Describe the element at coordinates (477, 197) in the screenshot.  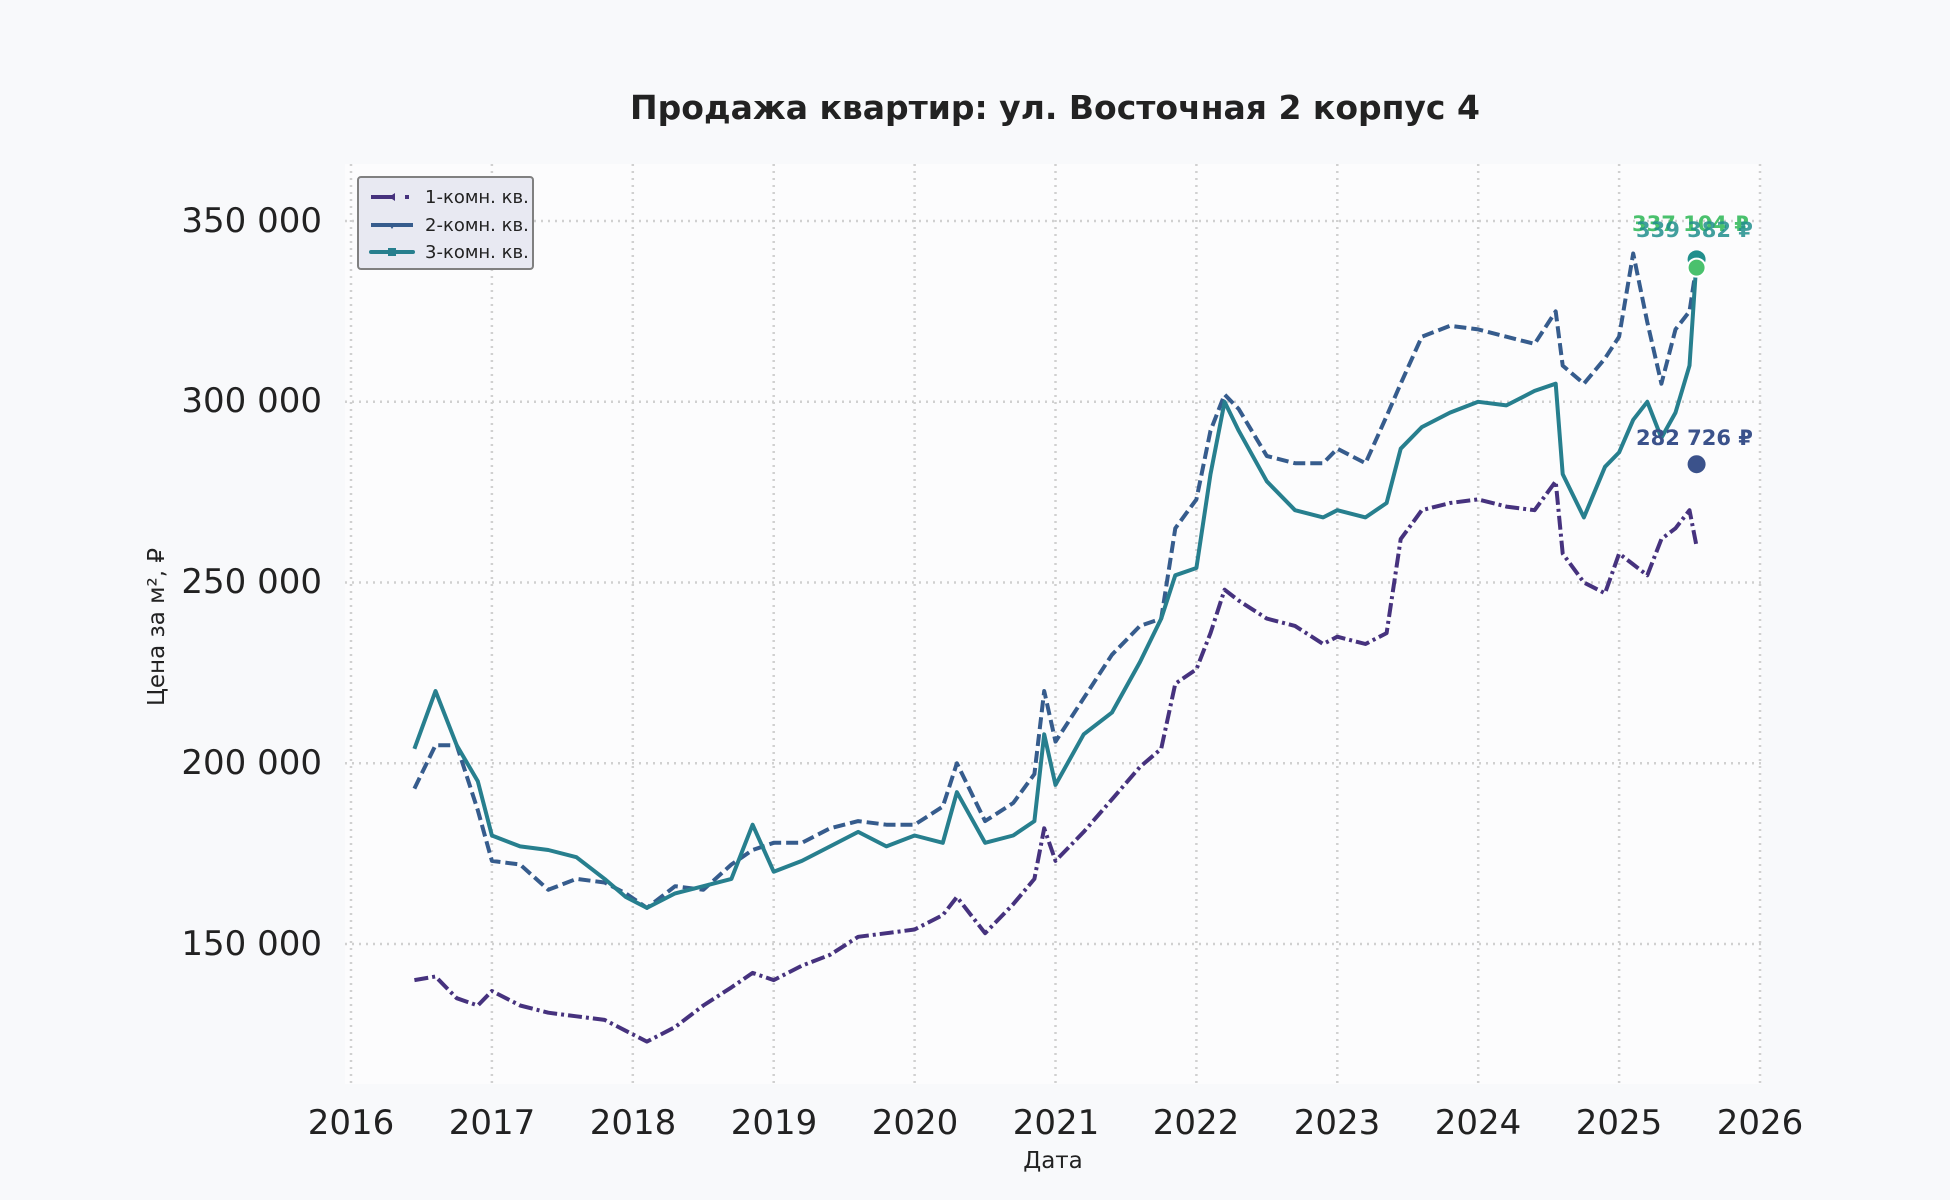
I see `legend-label: 1-комн. кв.` at that location.